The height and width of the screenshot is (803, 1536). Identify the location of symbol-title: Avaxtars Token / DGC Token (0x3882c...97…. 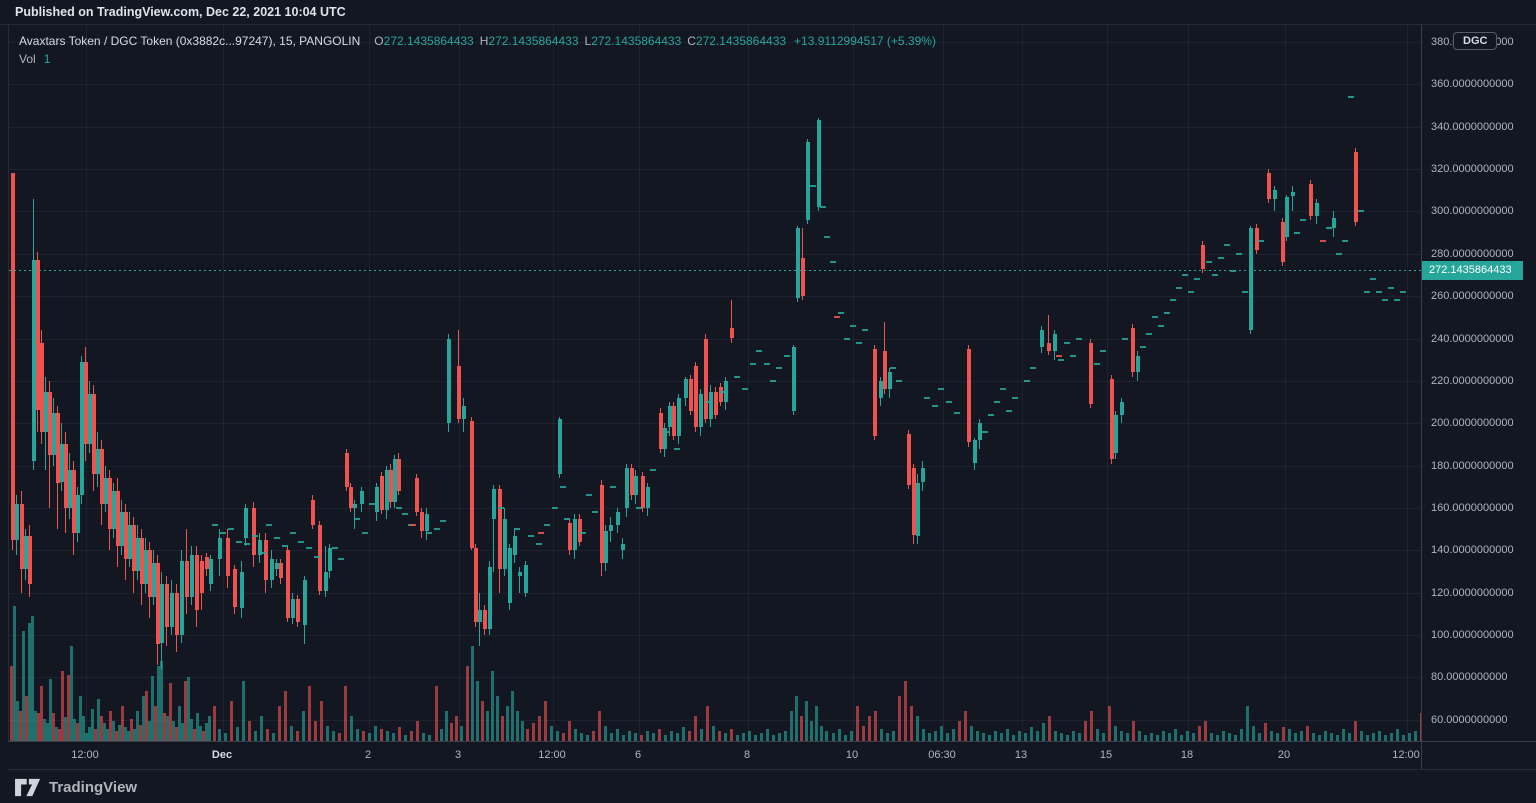
(190, 41).